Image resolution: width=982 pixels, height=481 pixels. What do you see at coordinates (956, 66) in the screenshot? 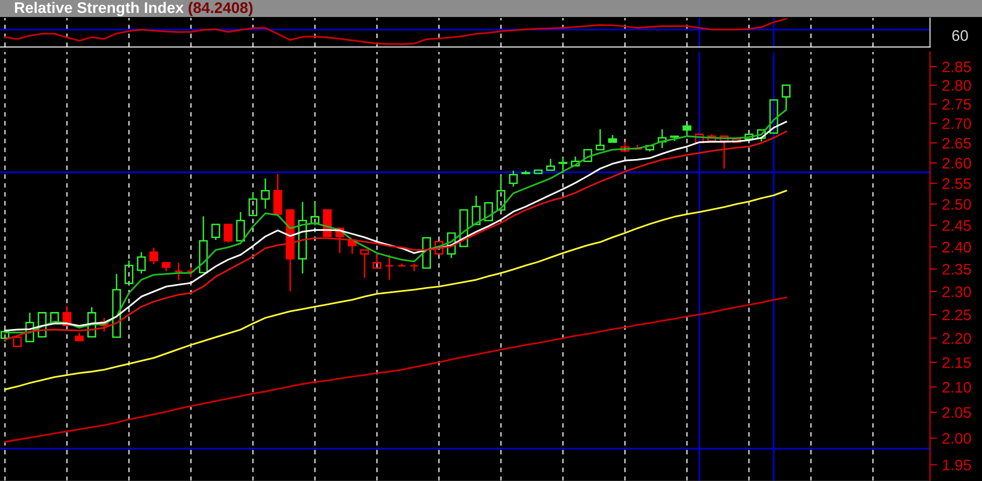
I see `y-tick-label: 2.85` at bounding box center [956, 66].